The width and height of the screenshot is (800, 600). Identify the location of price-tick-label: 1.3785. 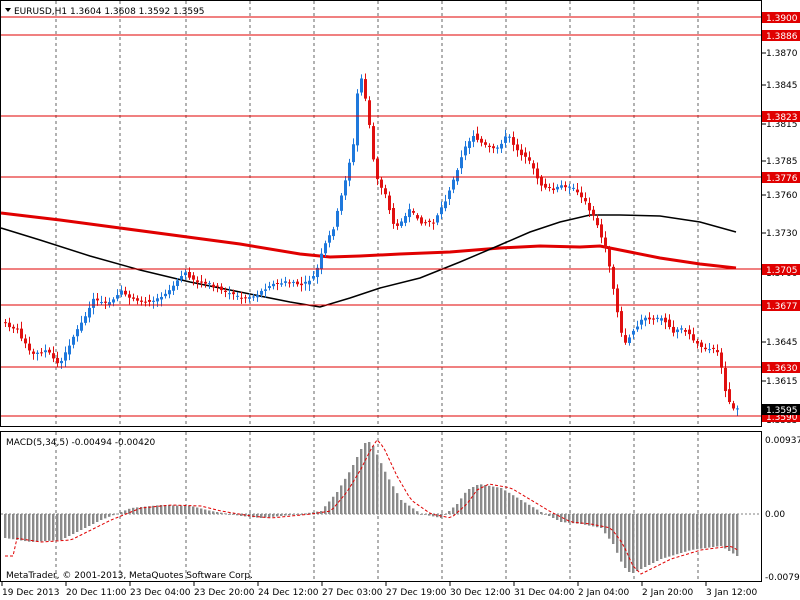
(782, 162).